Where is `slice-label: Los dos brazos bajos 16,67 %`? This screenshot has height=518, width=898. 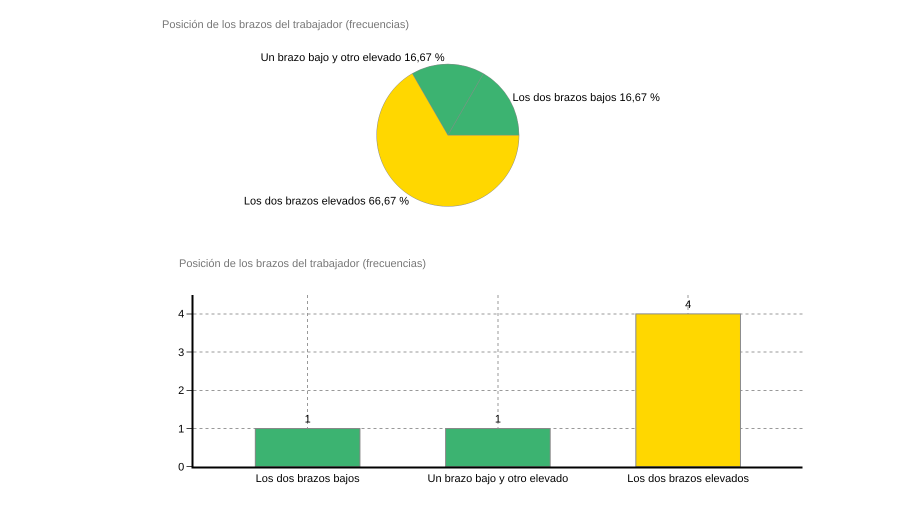 slice-label: Los dos brazos bajos 16,67 % is located at coordinates (586, 98).